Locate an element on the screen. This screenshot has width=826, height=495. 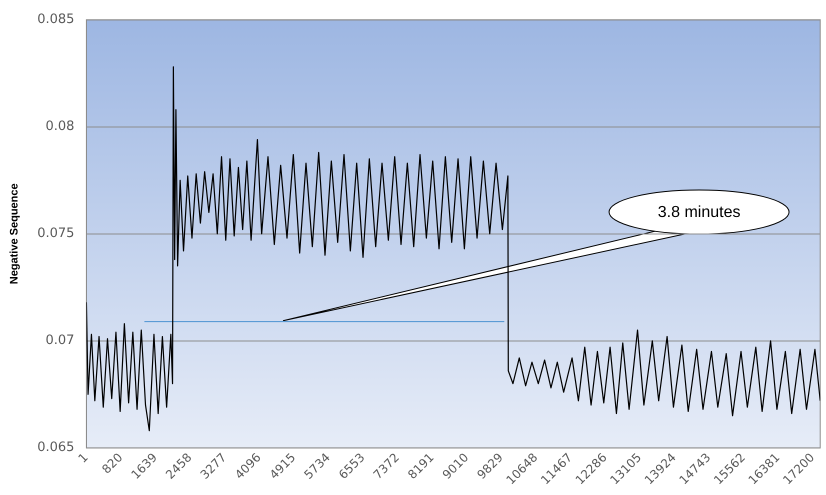
y-tick-label: 0.085 is located at coordinates (55, 20).